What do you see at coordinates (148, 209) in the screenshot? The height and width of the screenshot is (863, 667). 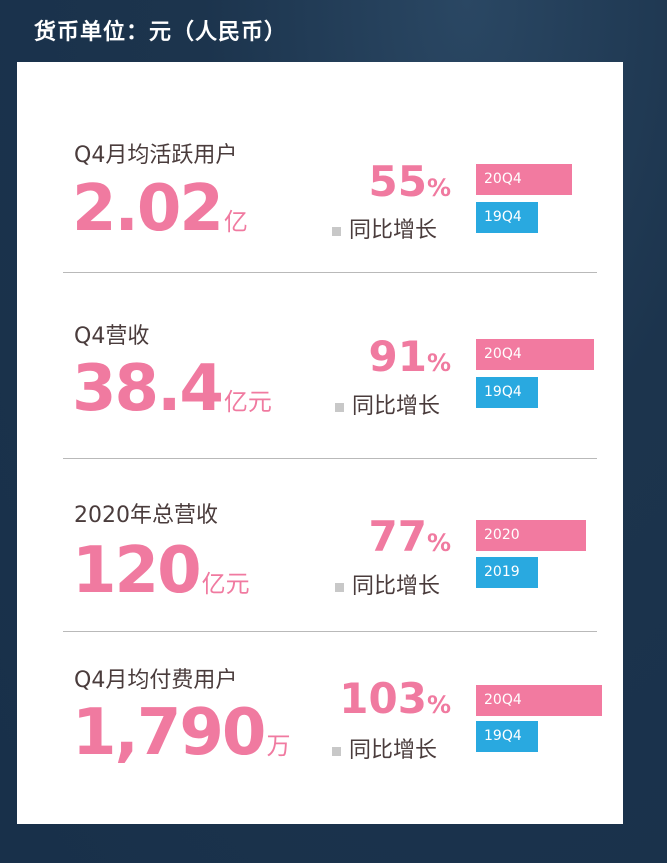 I see `metric-number: 2.02` at bounding box center [148, 209].